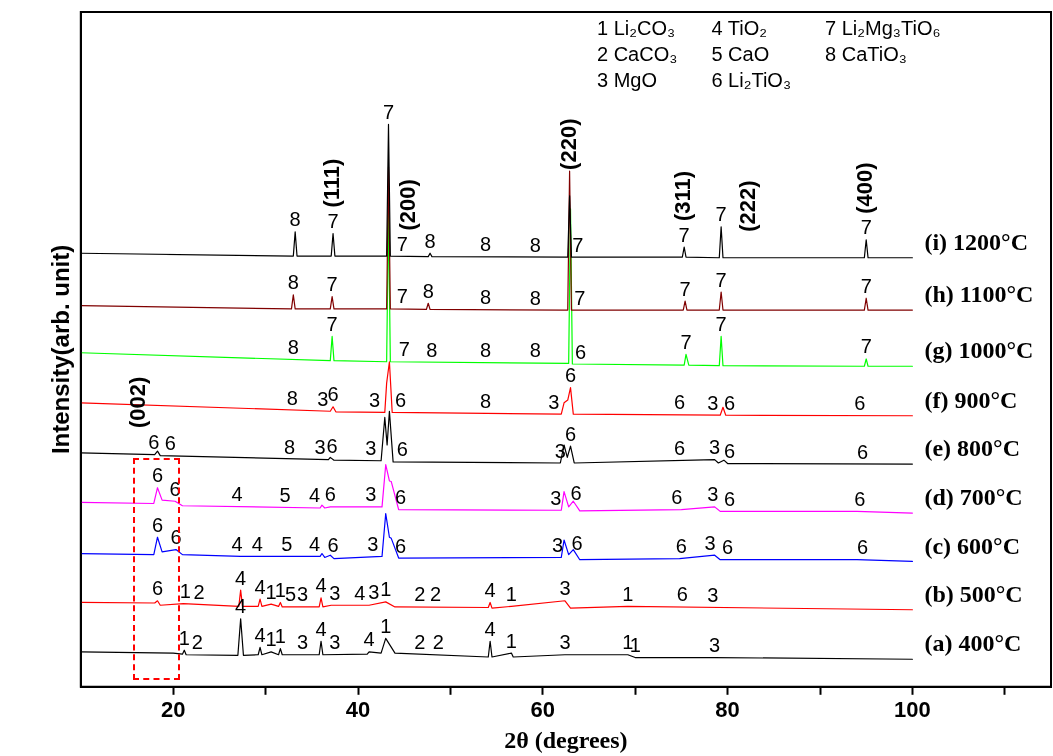 Image resolution: width=1053 pixels, height=756 pixels. I want to click on series-label: (a) 400°C, so click(973, 643).